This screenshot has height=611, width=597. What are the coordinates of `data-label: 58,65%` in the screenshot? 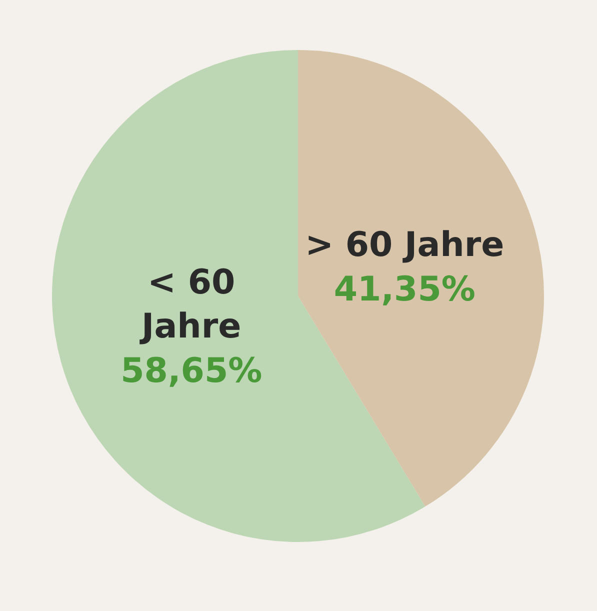 It's located at (191, 370).